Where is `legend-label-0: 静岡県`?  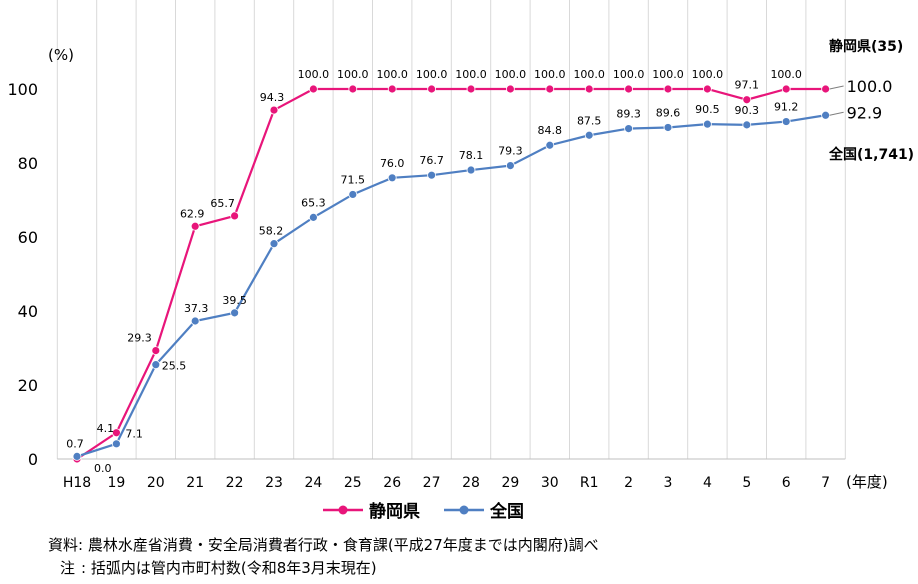
legend-label-0: 静岡県 is located at coordinates (394, 511).